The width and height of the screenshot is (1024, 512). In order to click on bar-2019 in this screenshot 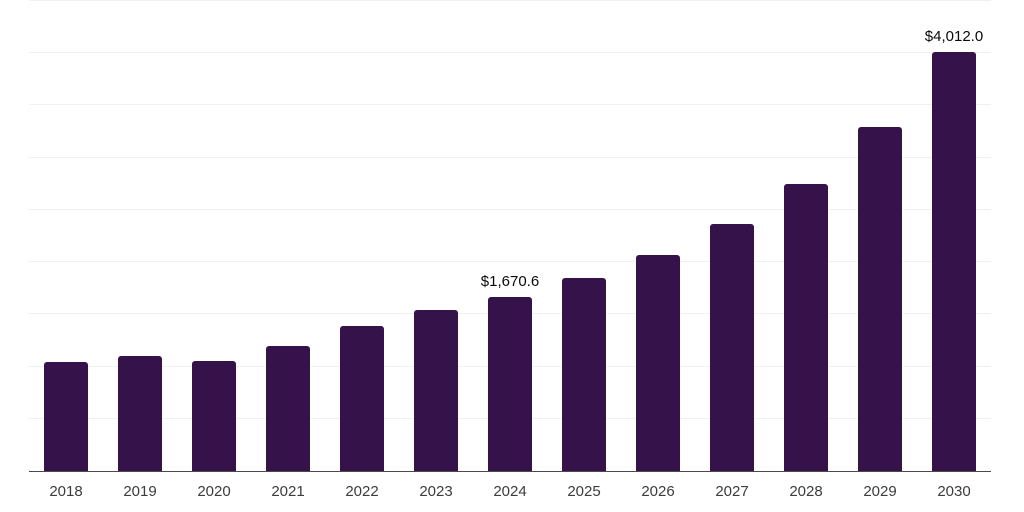, I will do `click(140, 413)`.